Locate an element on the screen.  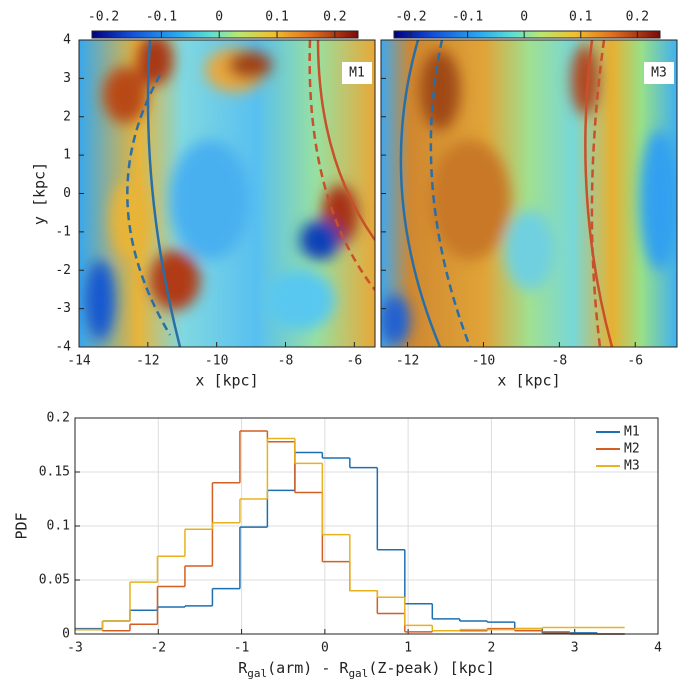
x-axis-label-part: (Z-peak) [kpc] is located at coordinates (431, 668).